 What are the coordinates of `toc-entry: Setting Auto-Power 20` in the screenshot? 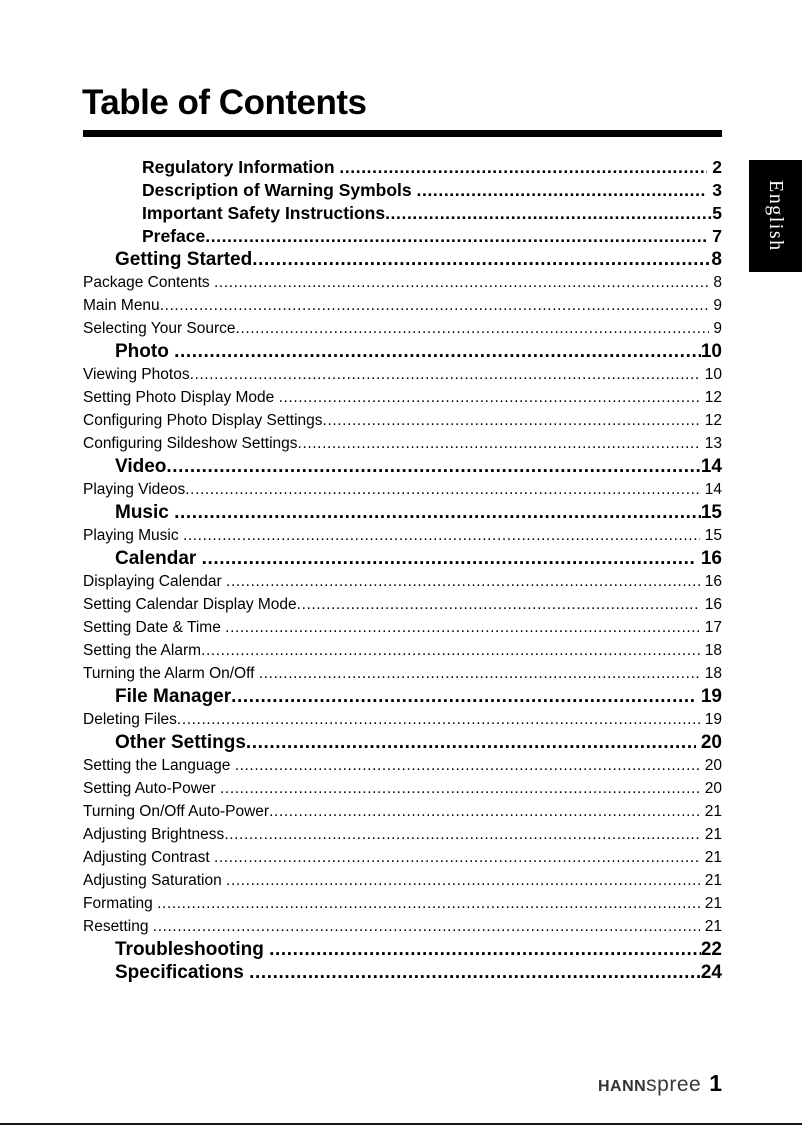 It's located at (402, 788).